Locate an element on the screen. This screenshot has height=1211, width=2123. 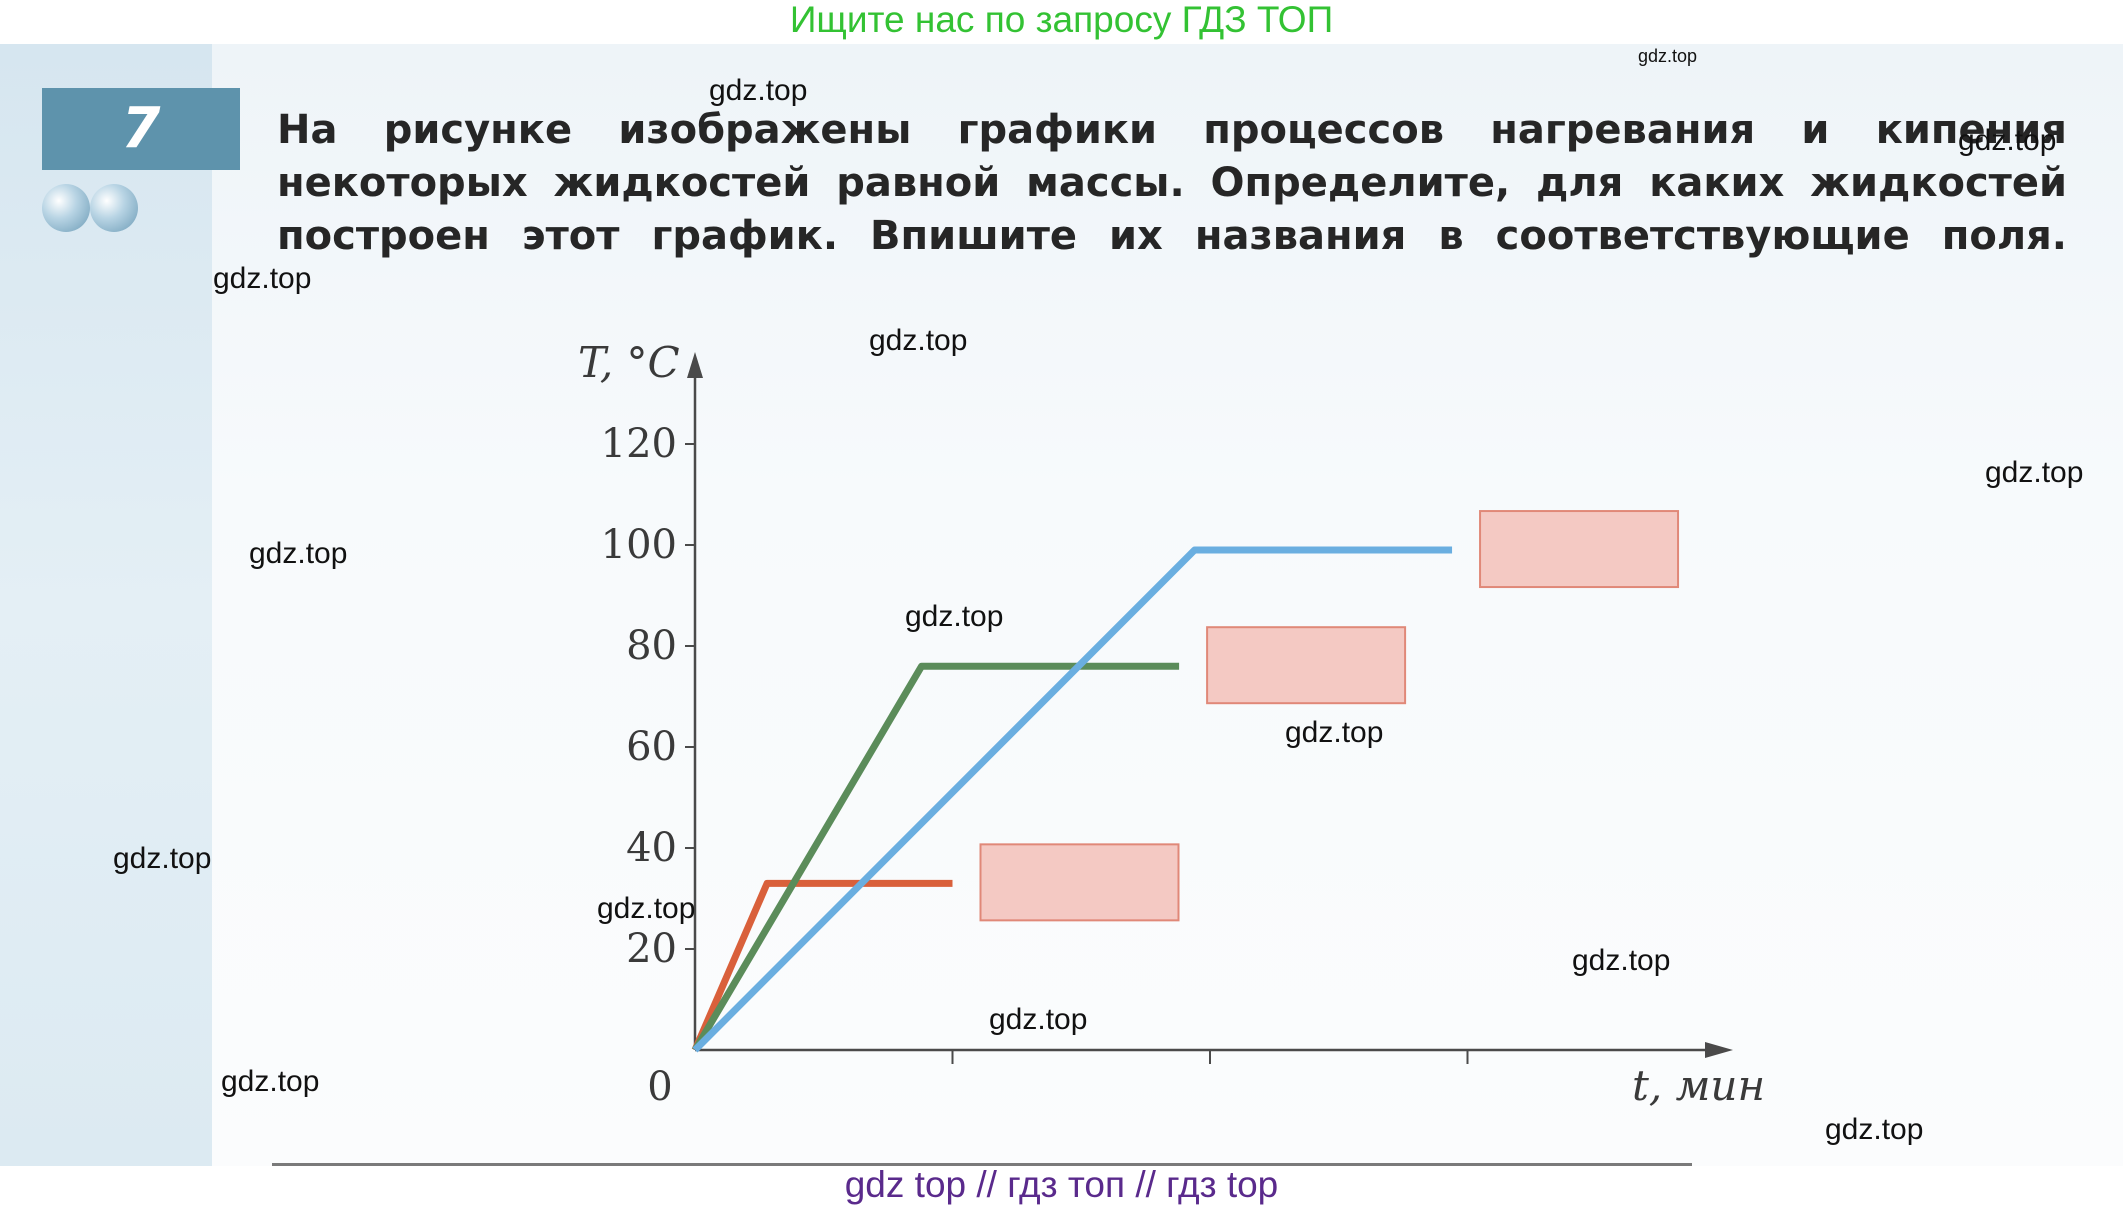
y-axis-label: T, °C is located at coordinates (629, 362).